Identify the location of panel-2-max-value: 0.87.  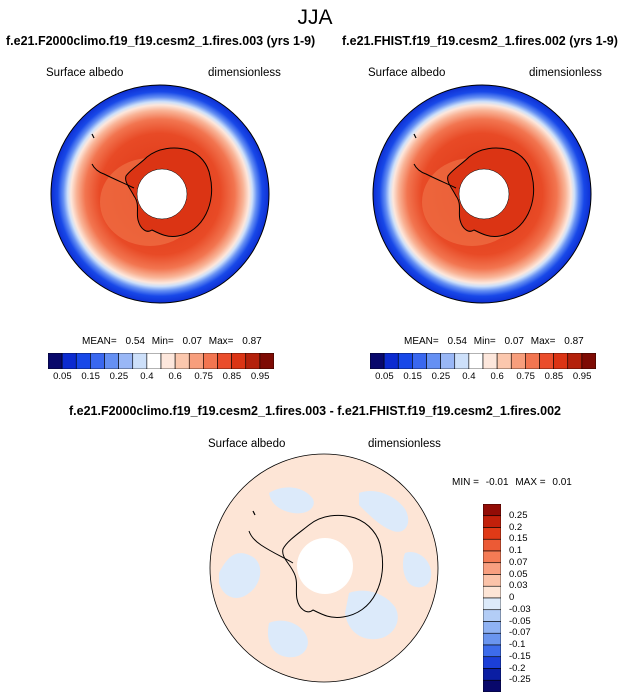
(574, 341).